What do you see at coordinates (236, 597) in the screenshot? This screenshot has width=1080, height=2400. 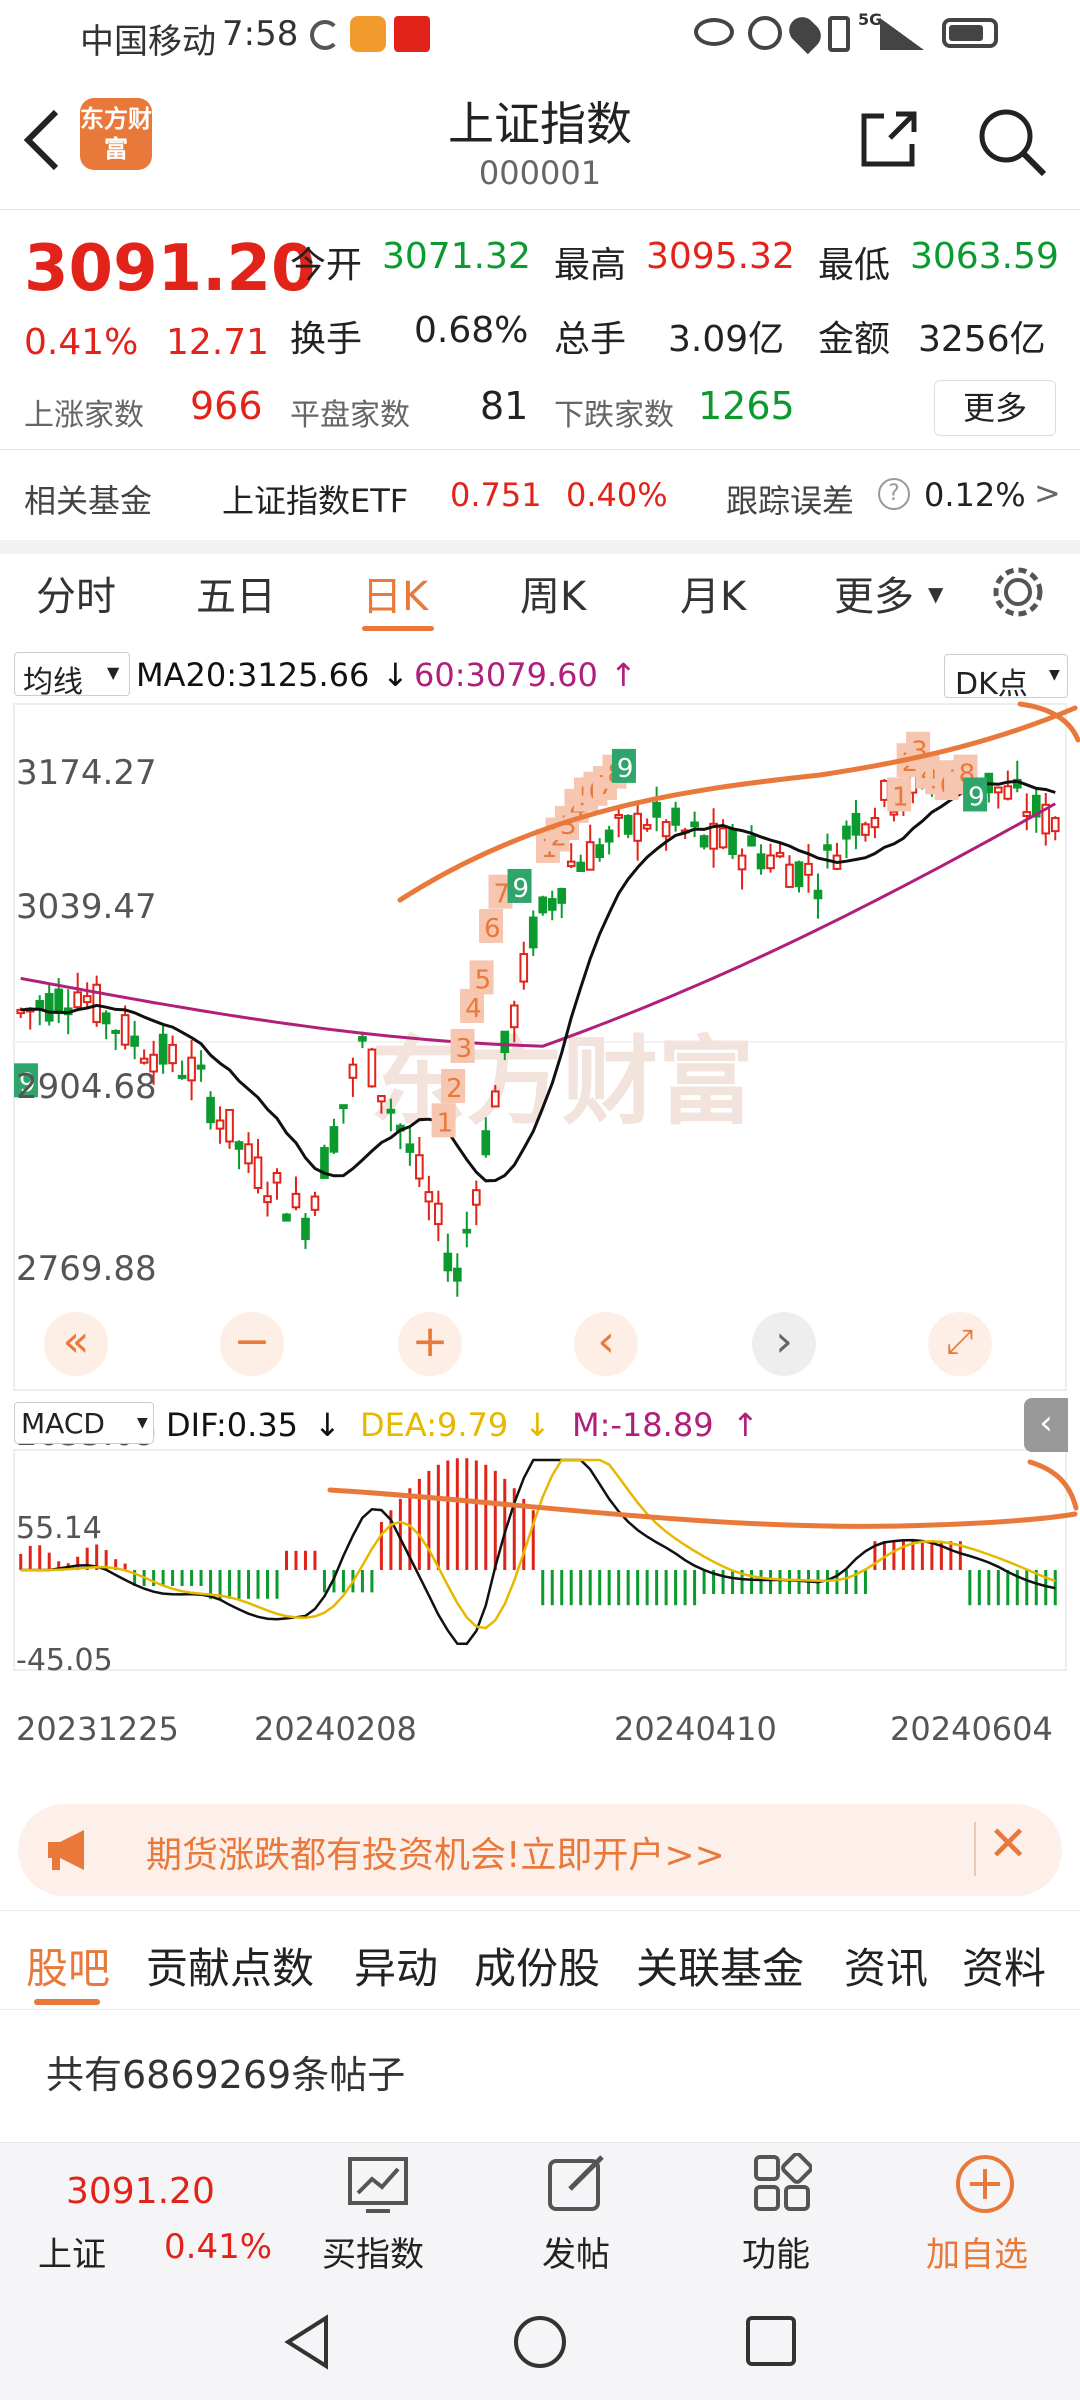 I see `tab-five-day: 五日` at bounding box center [236, 597].